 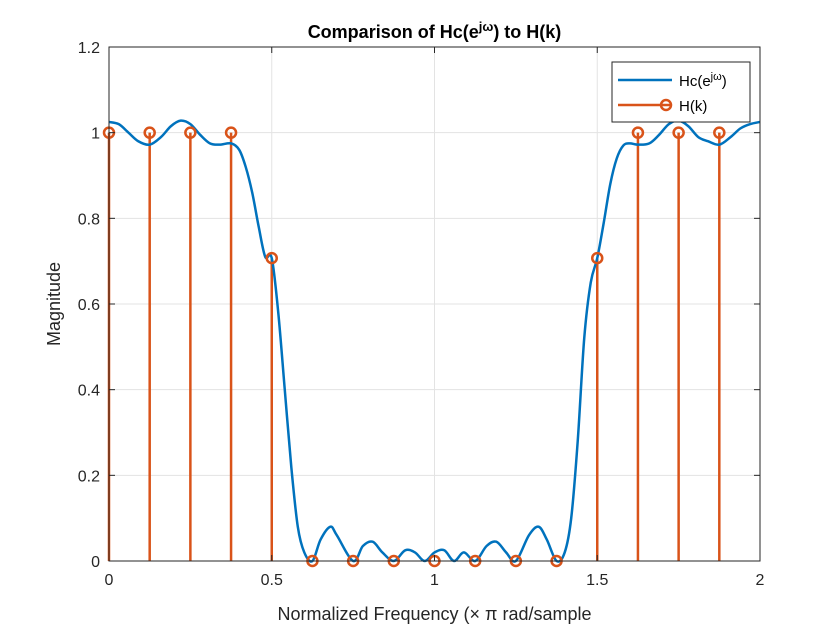 I want to click on legend-box, so click(x=681, y=92).